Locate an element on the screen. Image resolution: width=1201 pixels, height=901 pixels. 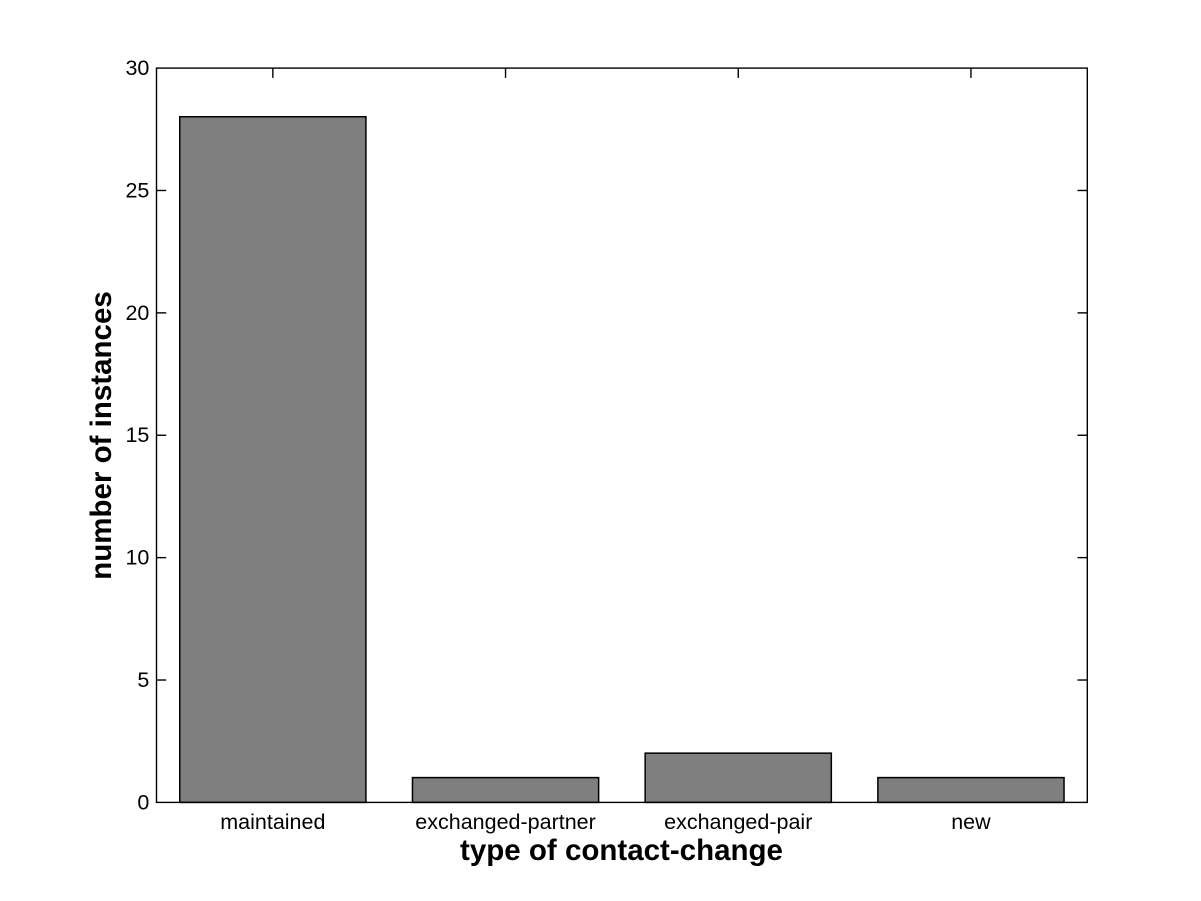
svg-text: exchanged-partner is located at coordinates (505, 822).